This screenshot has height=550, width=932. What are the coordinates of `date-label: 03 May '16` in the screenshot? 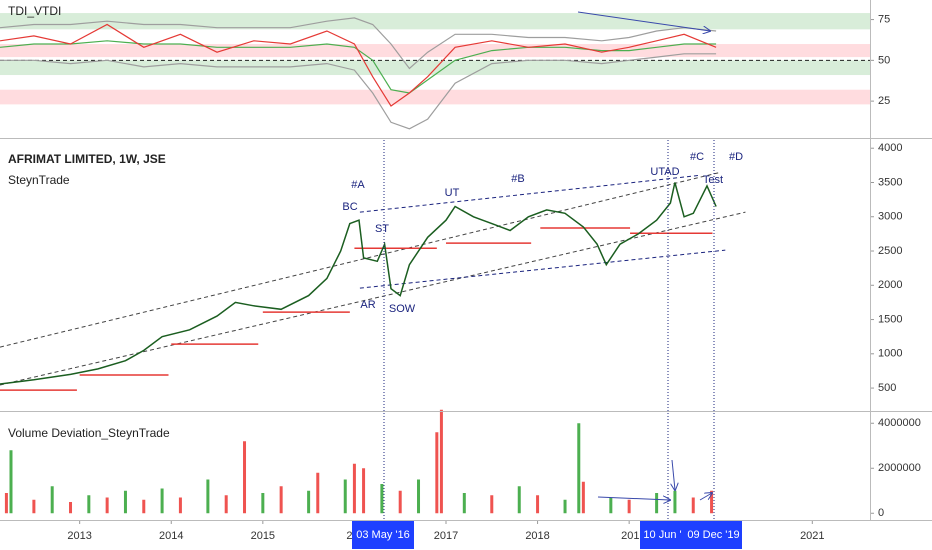 It's located at (382, 535).